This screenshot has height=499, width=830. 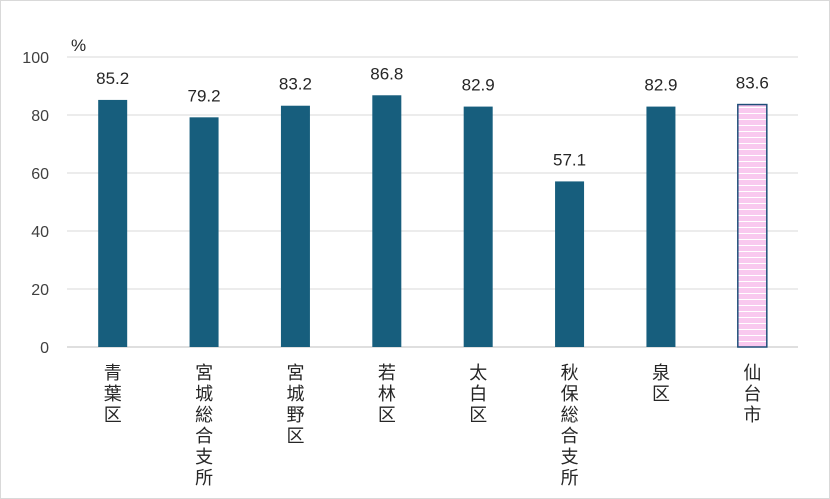 What do you see at coordinates (570, 373) in the screenshot?
I see `x-category-char: 秋` at bounding box center [570, 373].